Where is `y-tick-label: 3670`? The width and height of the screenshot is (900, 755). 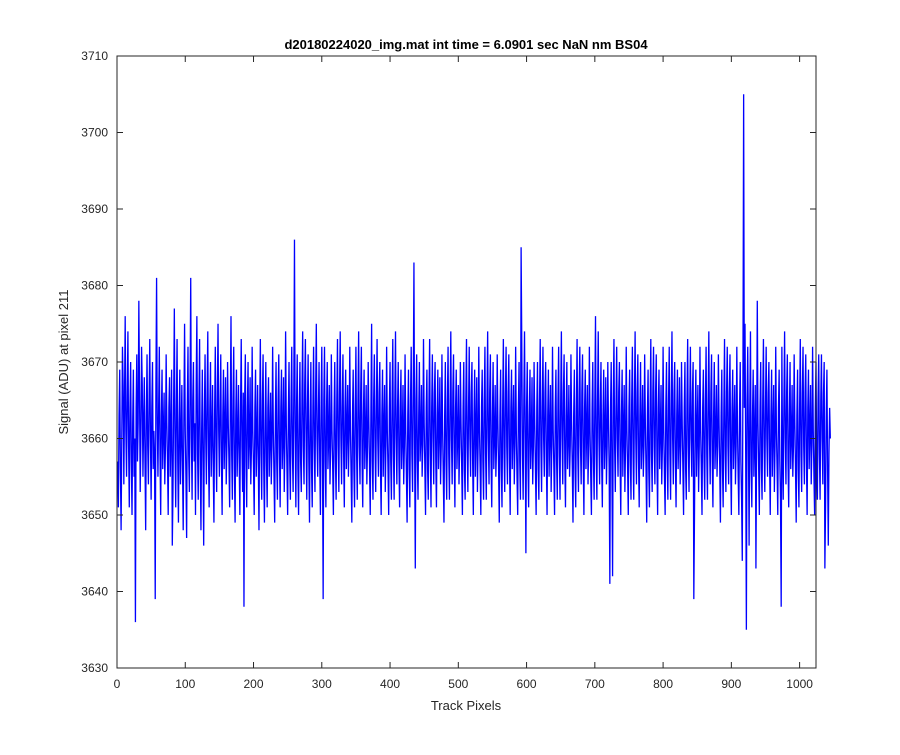
y-tick-label: 3670 is located at coordinates (94, 362).